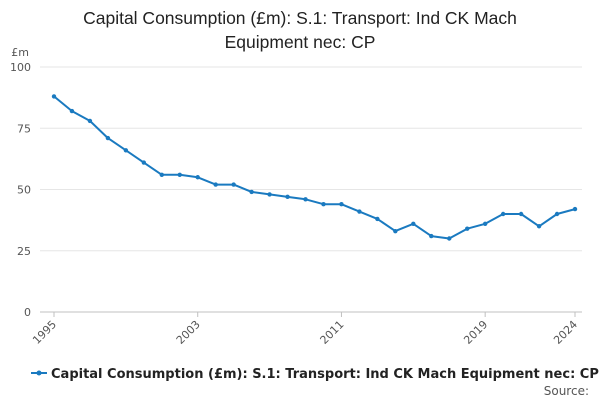 This screenshot has width=600, height=400. Describe the element at coordinates (449, 238) in the screenshot. I see `data-point-2017` at that location.